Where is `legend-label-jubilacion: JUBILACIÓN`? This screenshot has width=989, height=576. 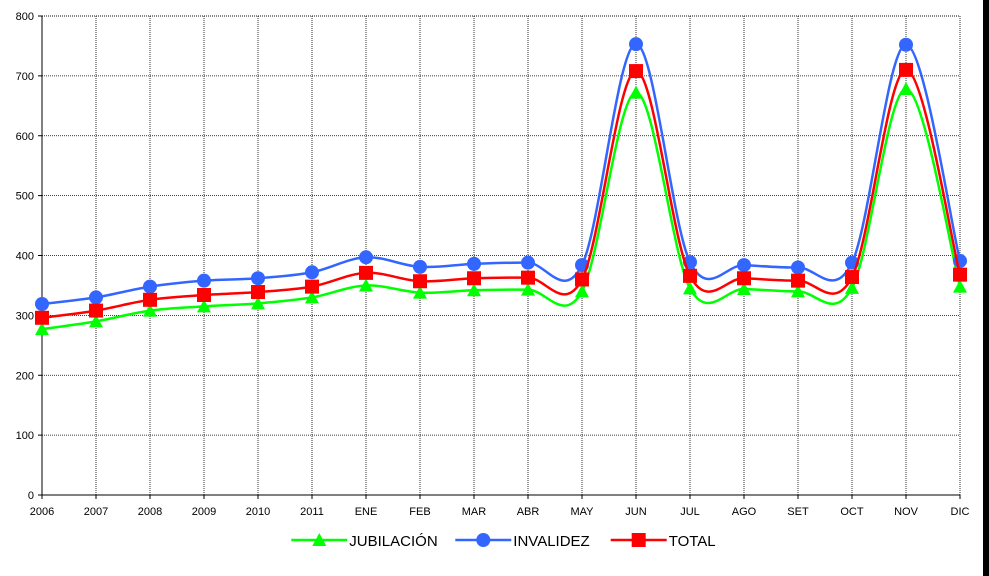
legend-label-jubilacion: JUBILACIÓN is located at coordinates (393, 541).